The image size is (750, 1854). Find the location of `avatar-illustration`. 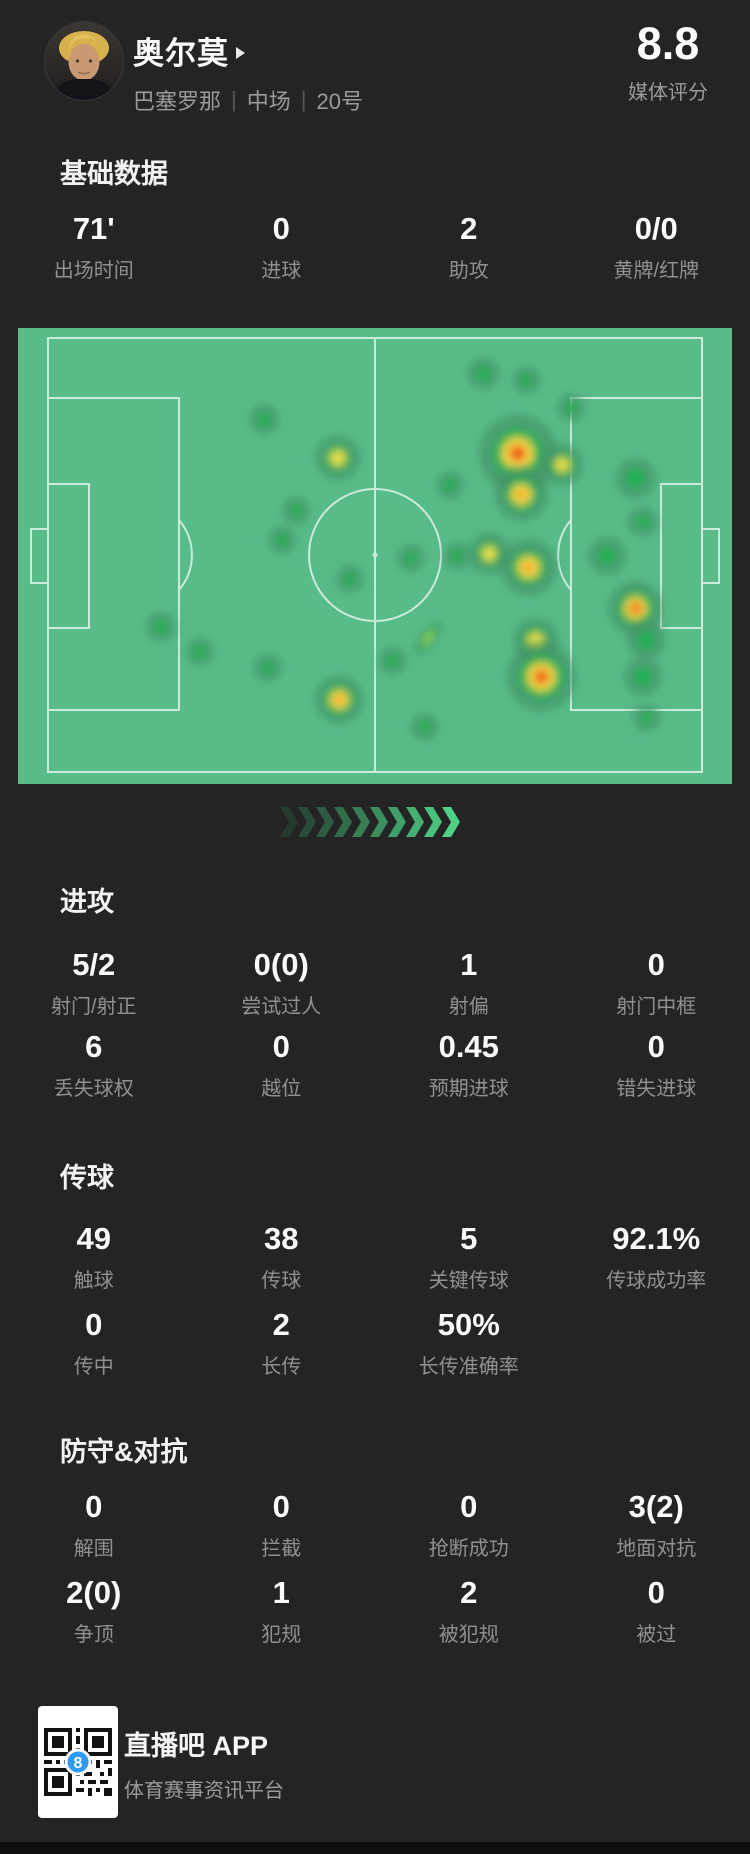

avatar-illustration is located at coordinates (84, 61).